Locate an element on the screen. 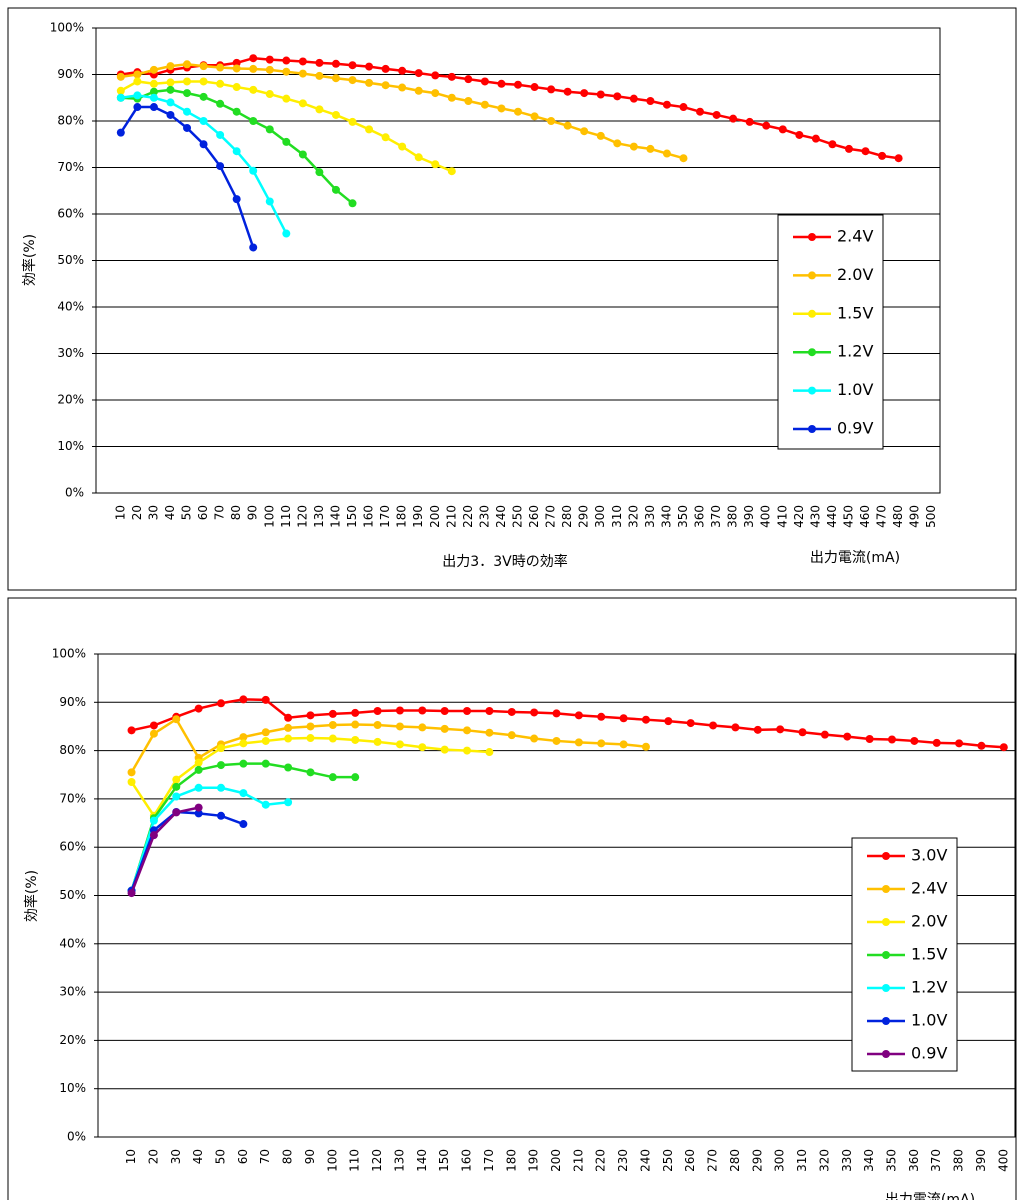 The image size is (1024, 1200). x-tick-label: 100 is located at coordinates (332, 1160).